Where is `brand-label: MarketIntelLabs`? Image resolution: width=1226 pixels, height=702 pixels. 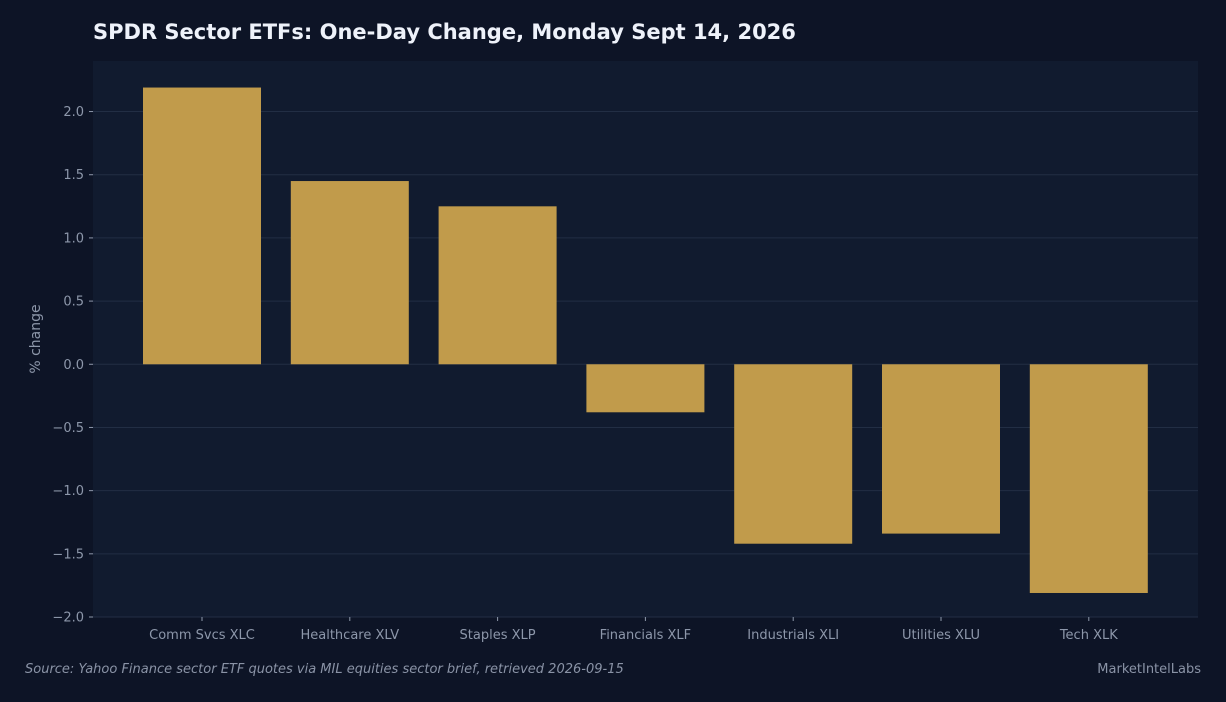 brand-label: MarketIntelLabs is located at coordinates (1149, 669).